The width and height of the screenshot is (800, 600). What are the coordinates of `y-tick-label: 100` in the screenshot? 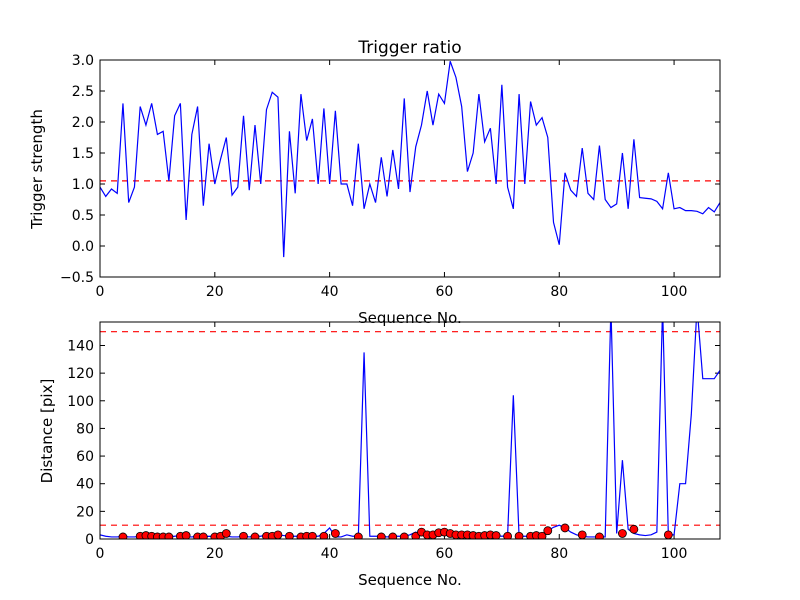 It's located at (80, 402).